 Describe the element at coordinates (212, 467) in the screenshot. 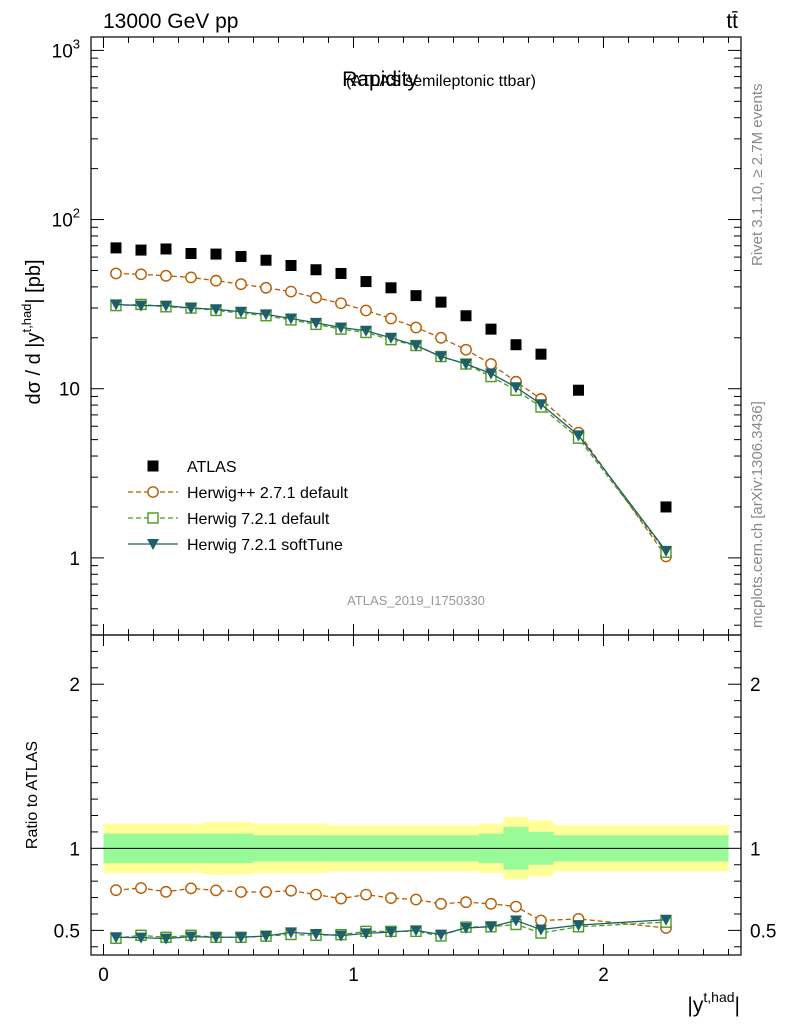

I see `legend-label-atlas: ATLAS` at that location.